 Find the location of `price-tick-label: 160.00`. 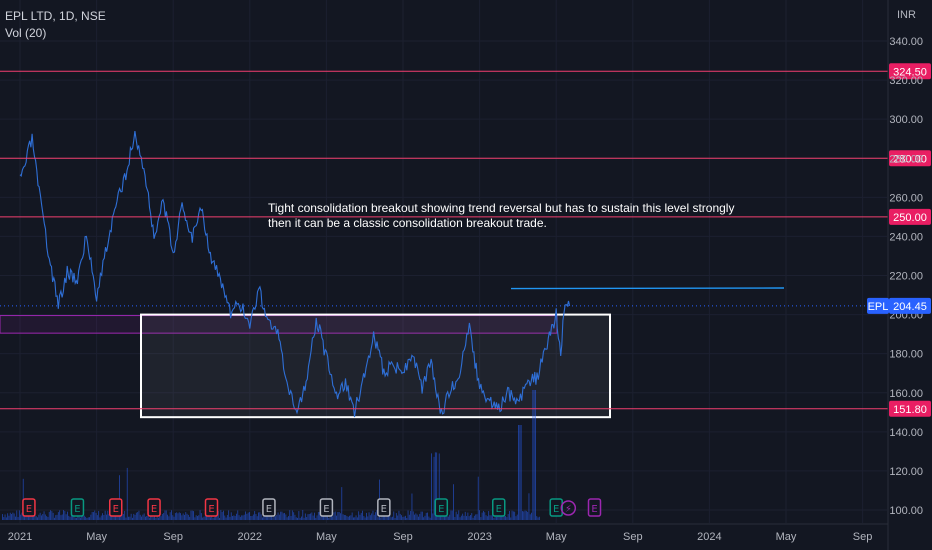

price-tick-label: 160.00 is located at coordinates (906, 394).